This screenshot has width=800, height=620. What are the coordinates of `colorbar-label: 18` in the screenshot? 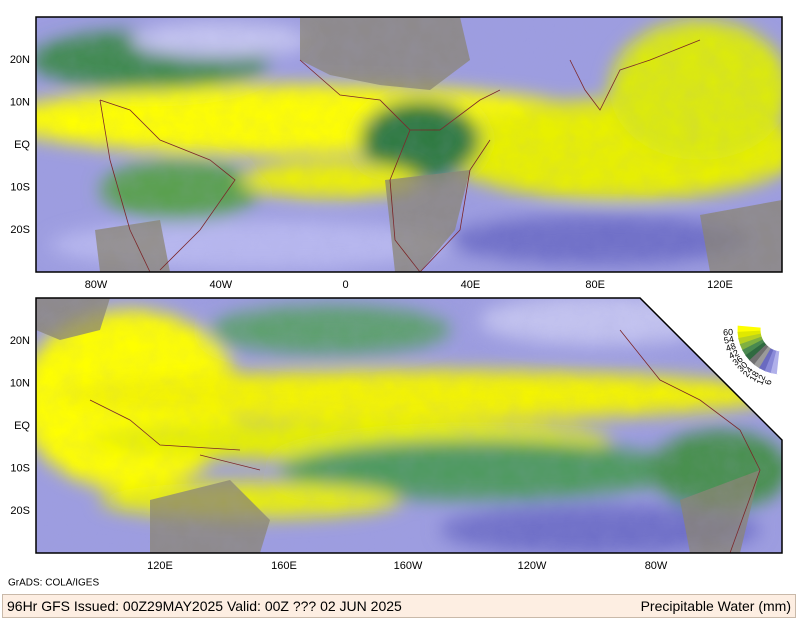 It's located at (754, 376).